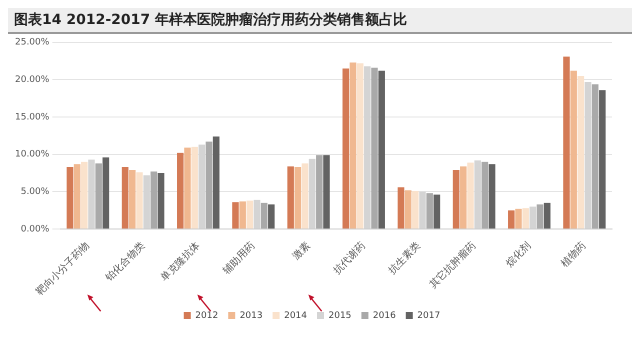 The height and width of the screenshot is (347, 640). What do you see at coordinates (63, 269) in the screenshot?
I see `x-tick-label: 靶向小分子药物` at bounding box center [63, 269].